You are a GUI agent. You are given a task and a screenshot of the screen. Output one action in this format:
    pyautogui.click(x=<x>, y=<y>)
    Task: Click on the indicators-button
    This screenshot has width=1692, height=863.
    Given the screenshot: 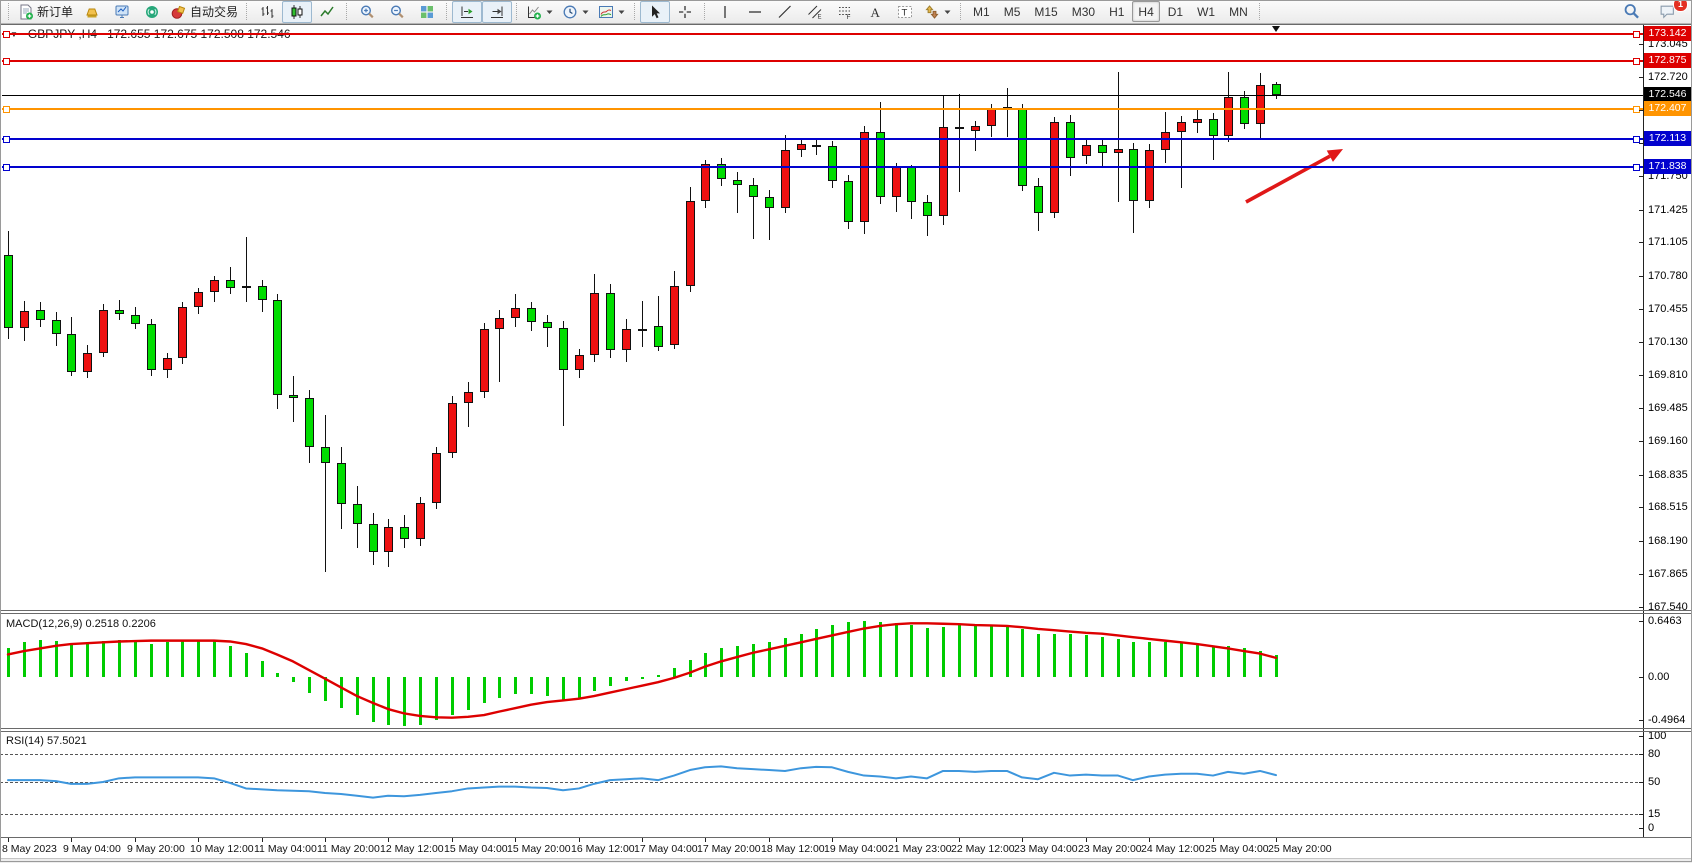 What is the action you would take?
    pyautogui.click(x=540, y=12)
    